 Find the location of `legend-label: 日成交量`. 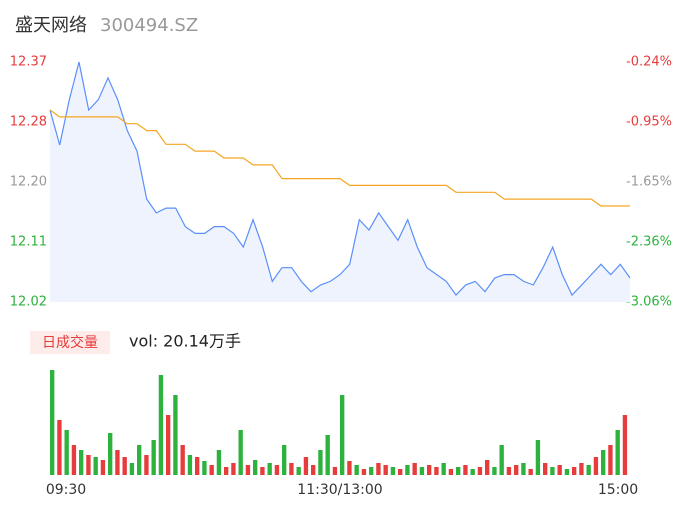

legend-label: 日成交量 is located at coordinates (70, 342).